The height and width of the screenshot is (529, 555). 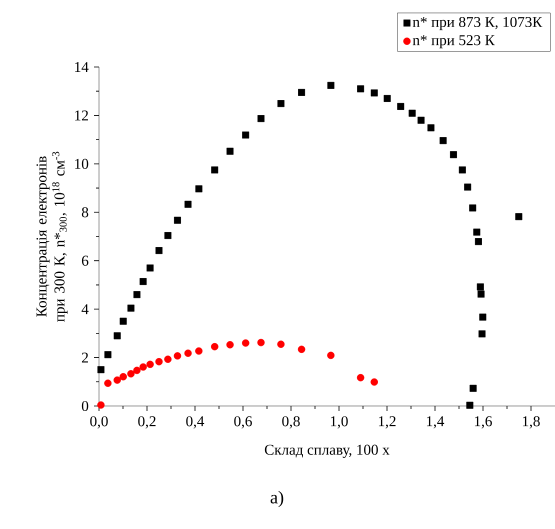 I want to click on x-tick-label: 1,8, so click(x=531, y=422).